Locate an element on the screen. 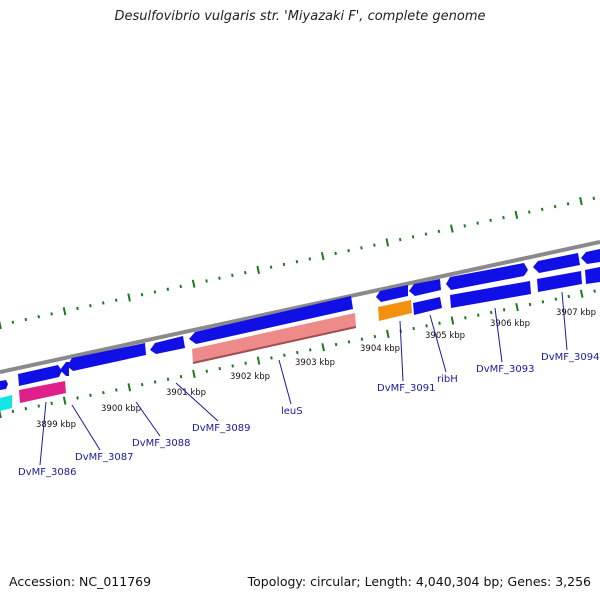  gene-label: ribH is located at coordinates (447, 379).